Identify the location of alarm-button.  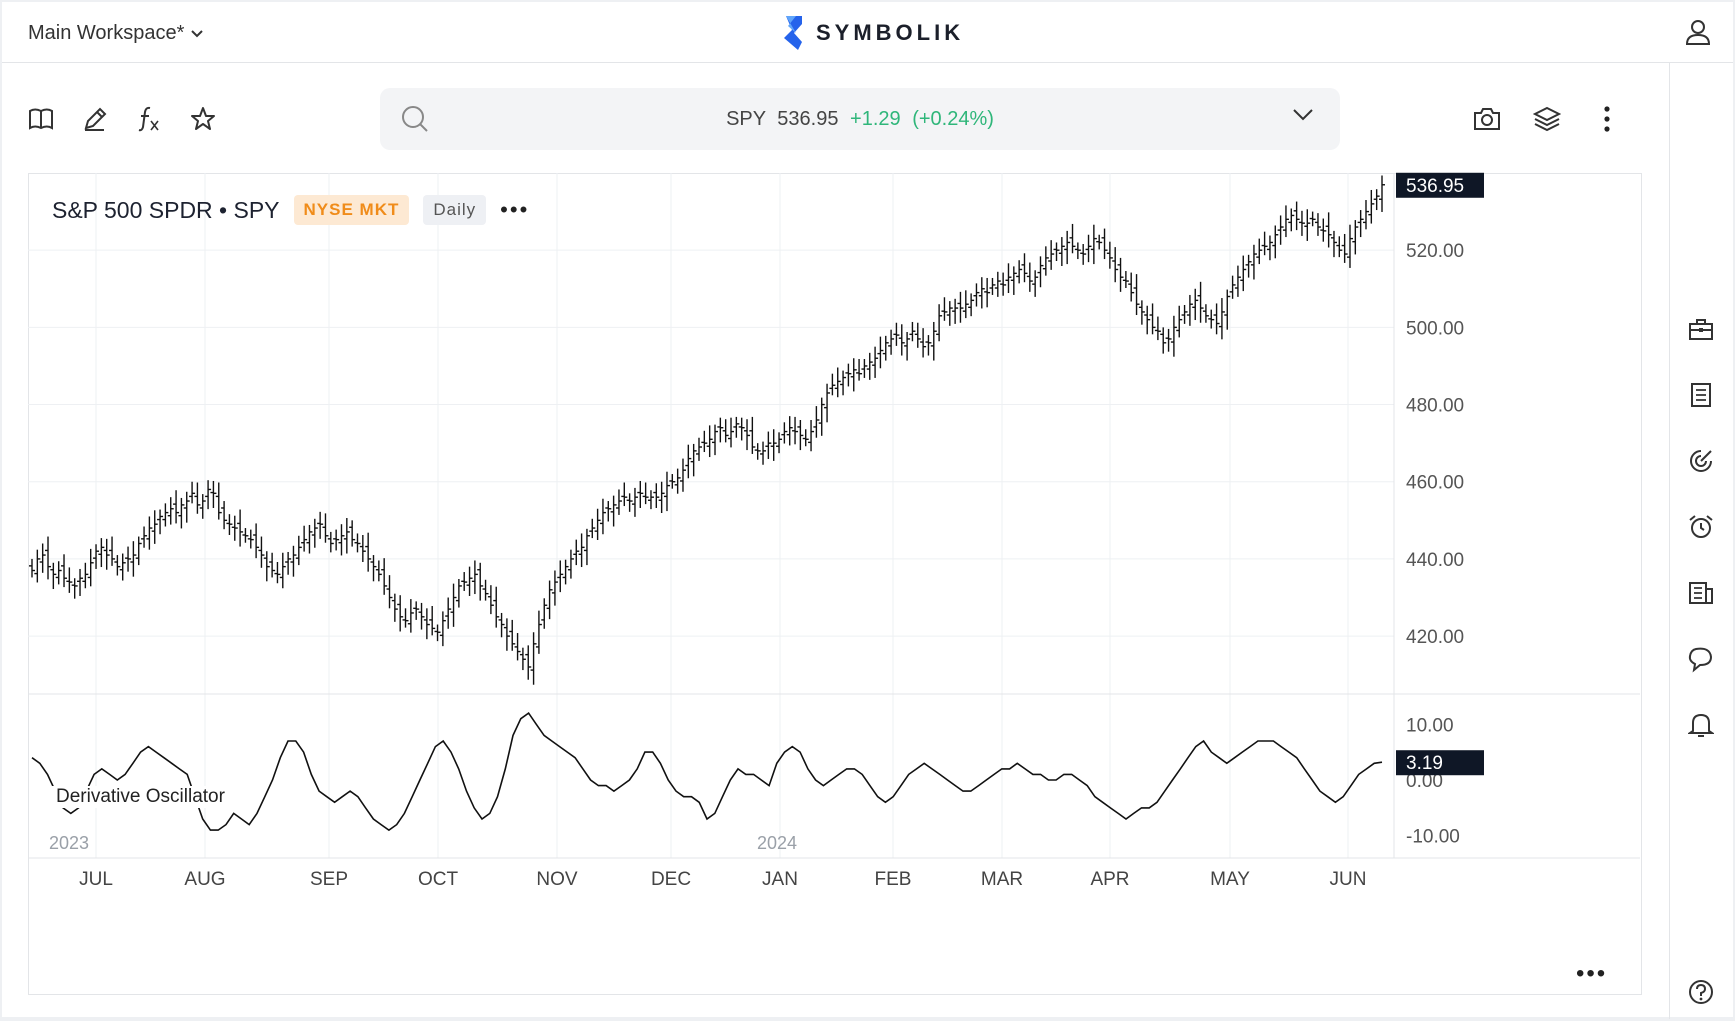
(1701, 527).